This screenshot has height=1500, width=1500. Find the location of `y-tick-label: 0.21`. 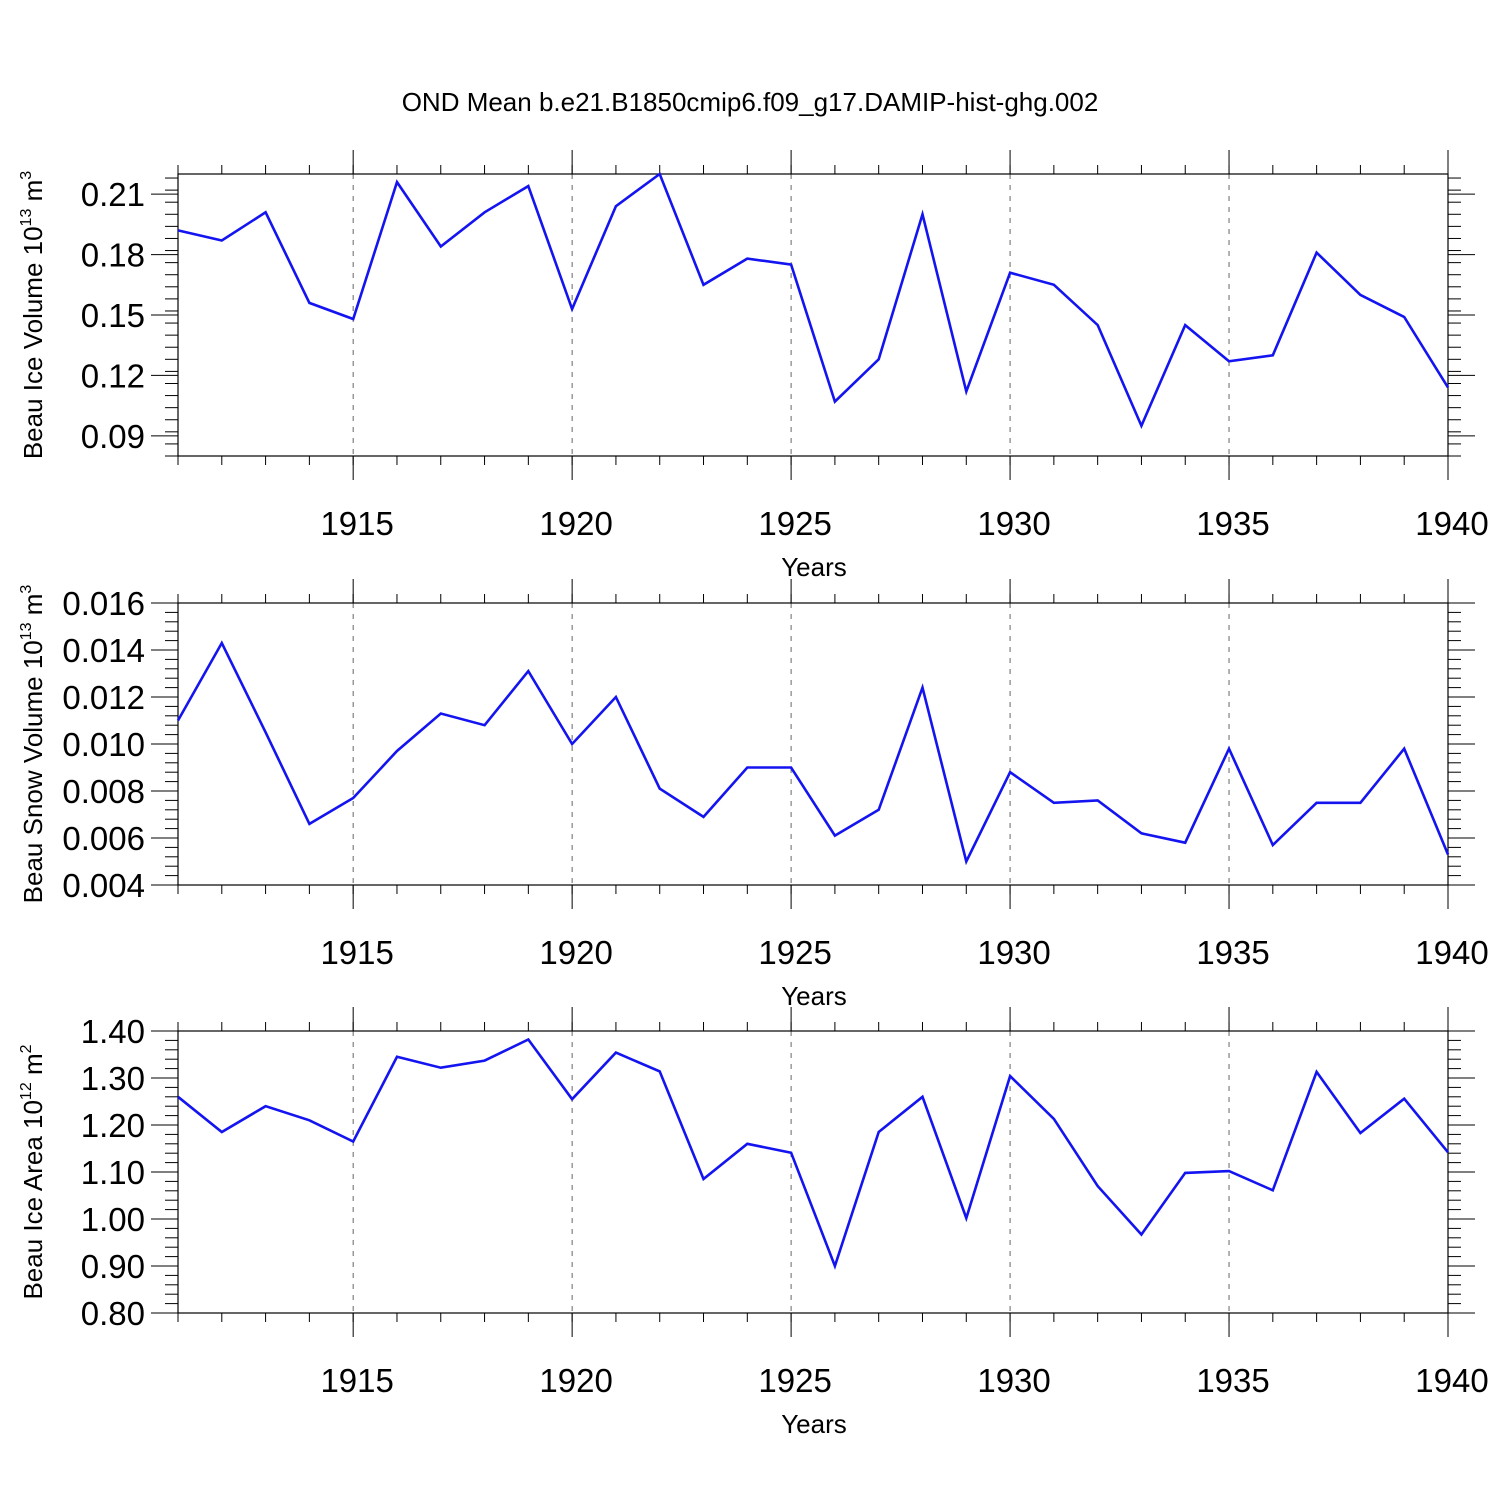

y-tick-label: 0.21 is located at coordinates (113, 194).